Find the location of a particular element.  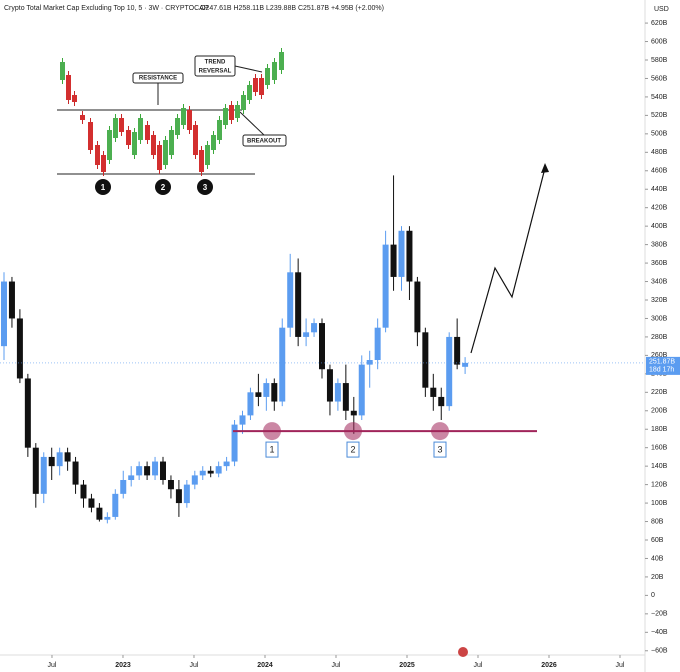

bottom-label: 2 is located at coordinates (163, 187).